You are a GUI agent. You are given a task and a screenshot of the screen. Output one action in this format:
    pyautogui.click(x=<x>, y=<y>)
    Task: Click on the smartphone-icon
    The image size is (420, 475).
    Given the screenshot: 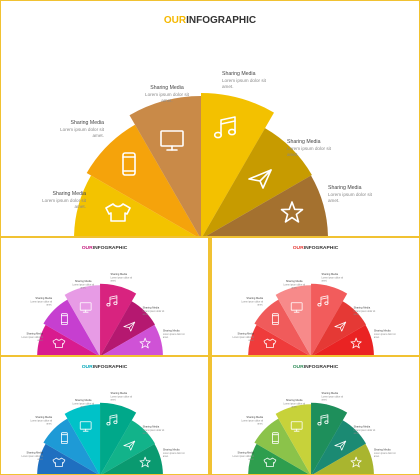 What is the action you would take?
    pyautogui.click(x=129, y=164)
    